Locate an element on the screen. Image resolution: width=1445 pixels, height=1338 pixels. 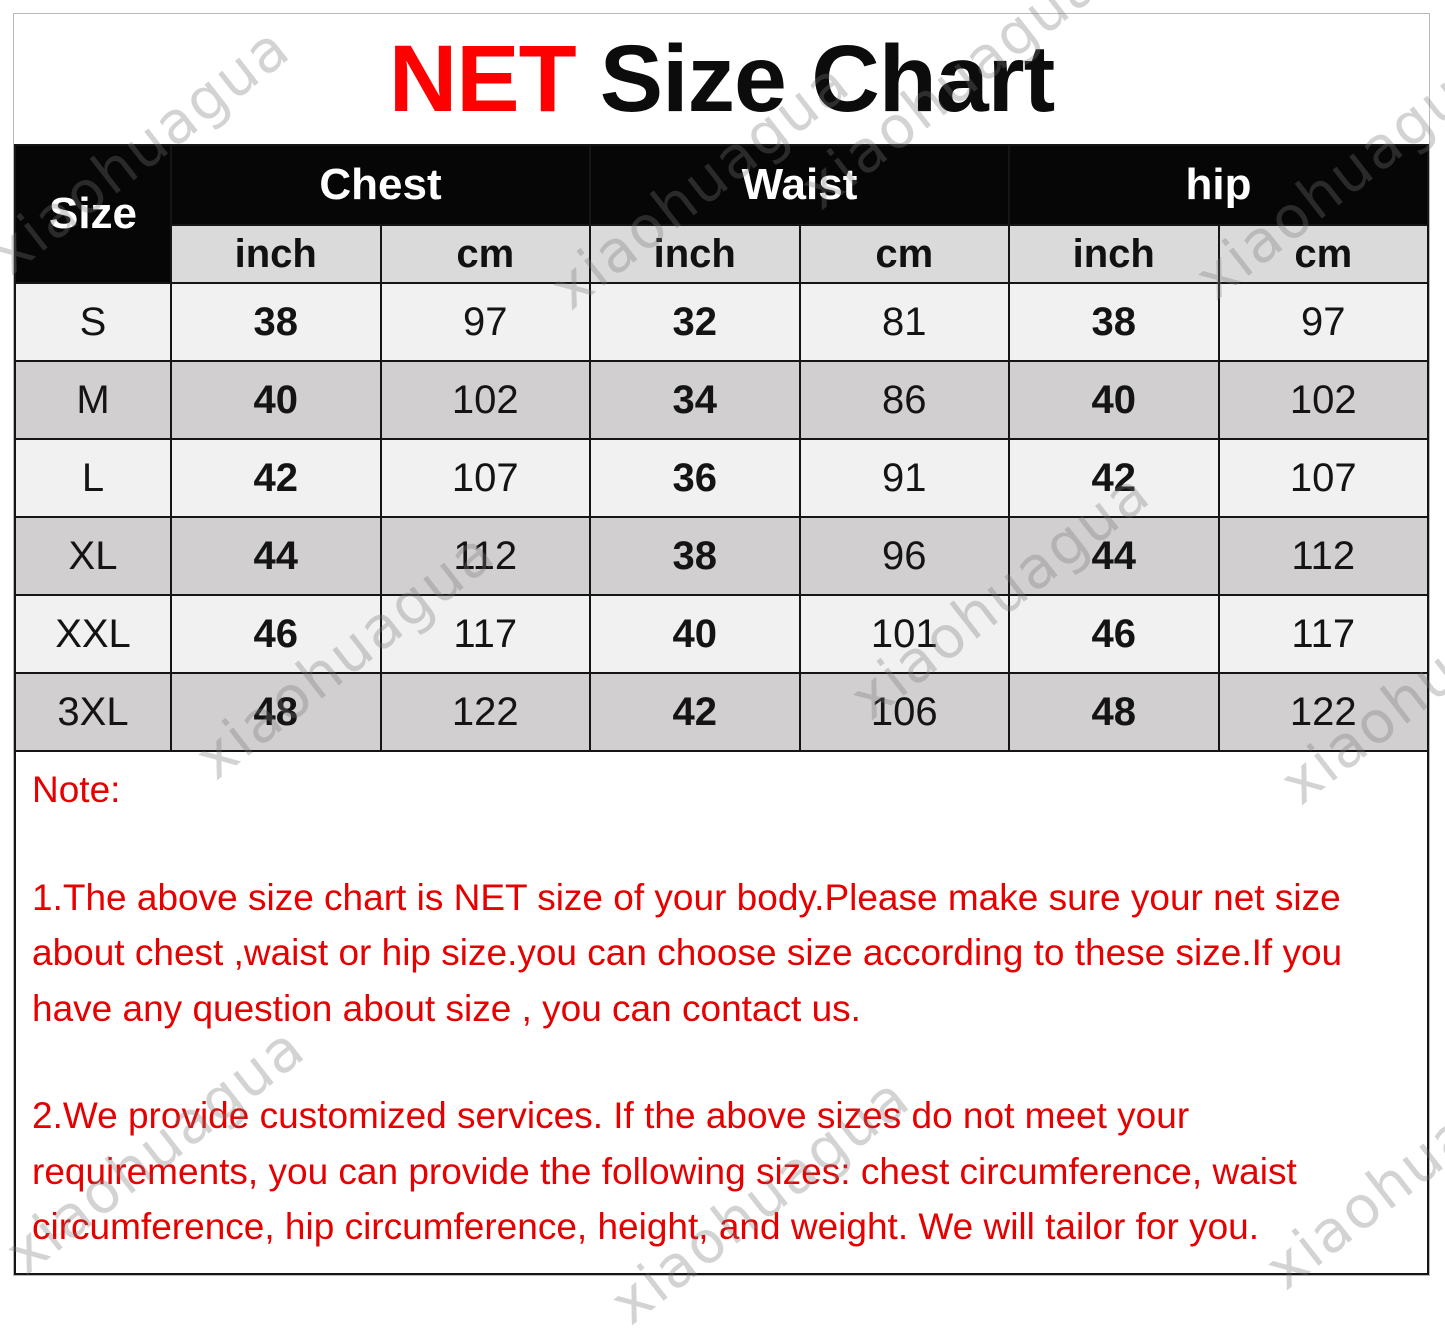
chest-cm-cell: 112 is located at coordinates (485, 556).